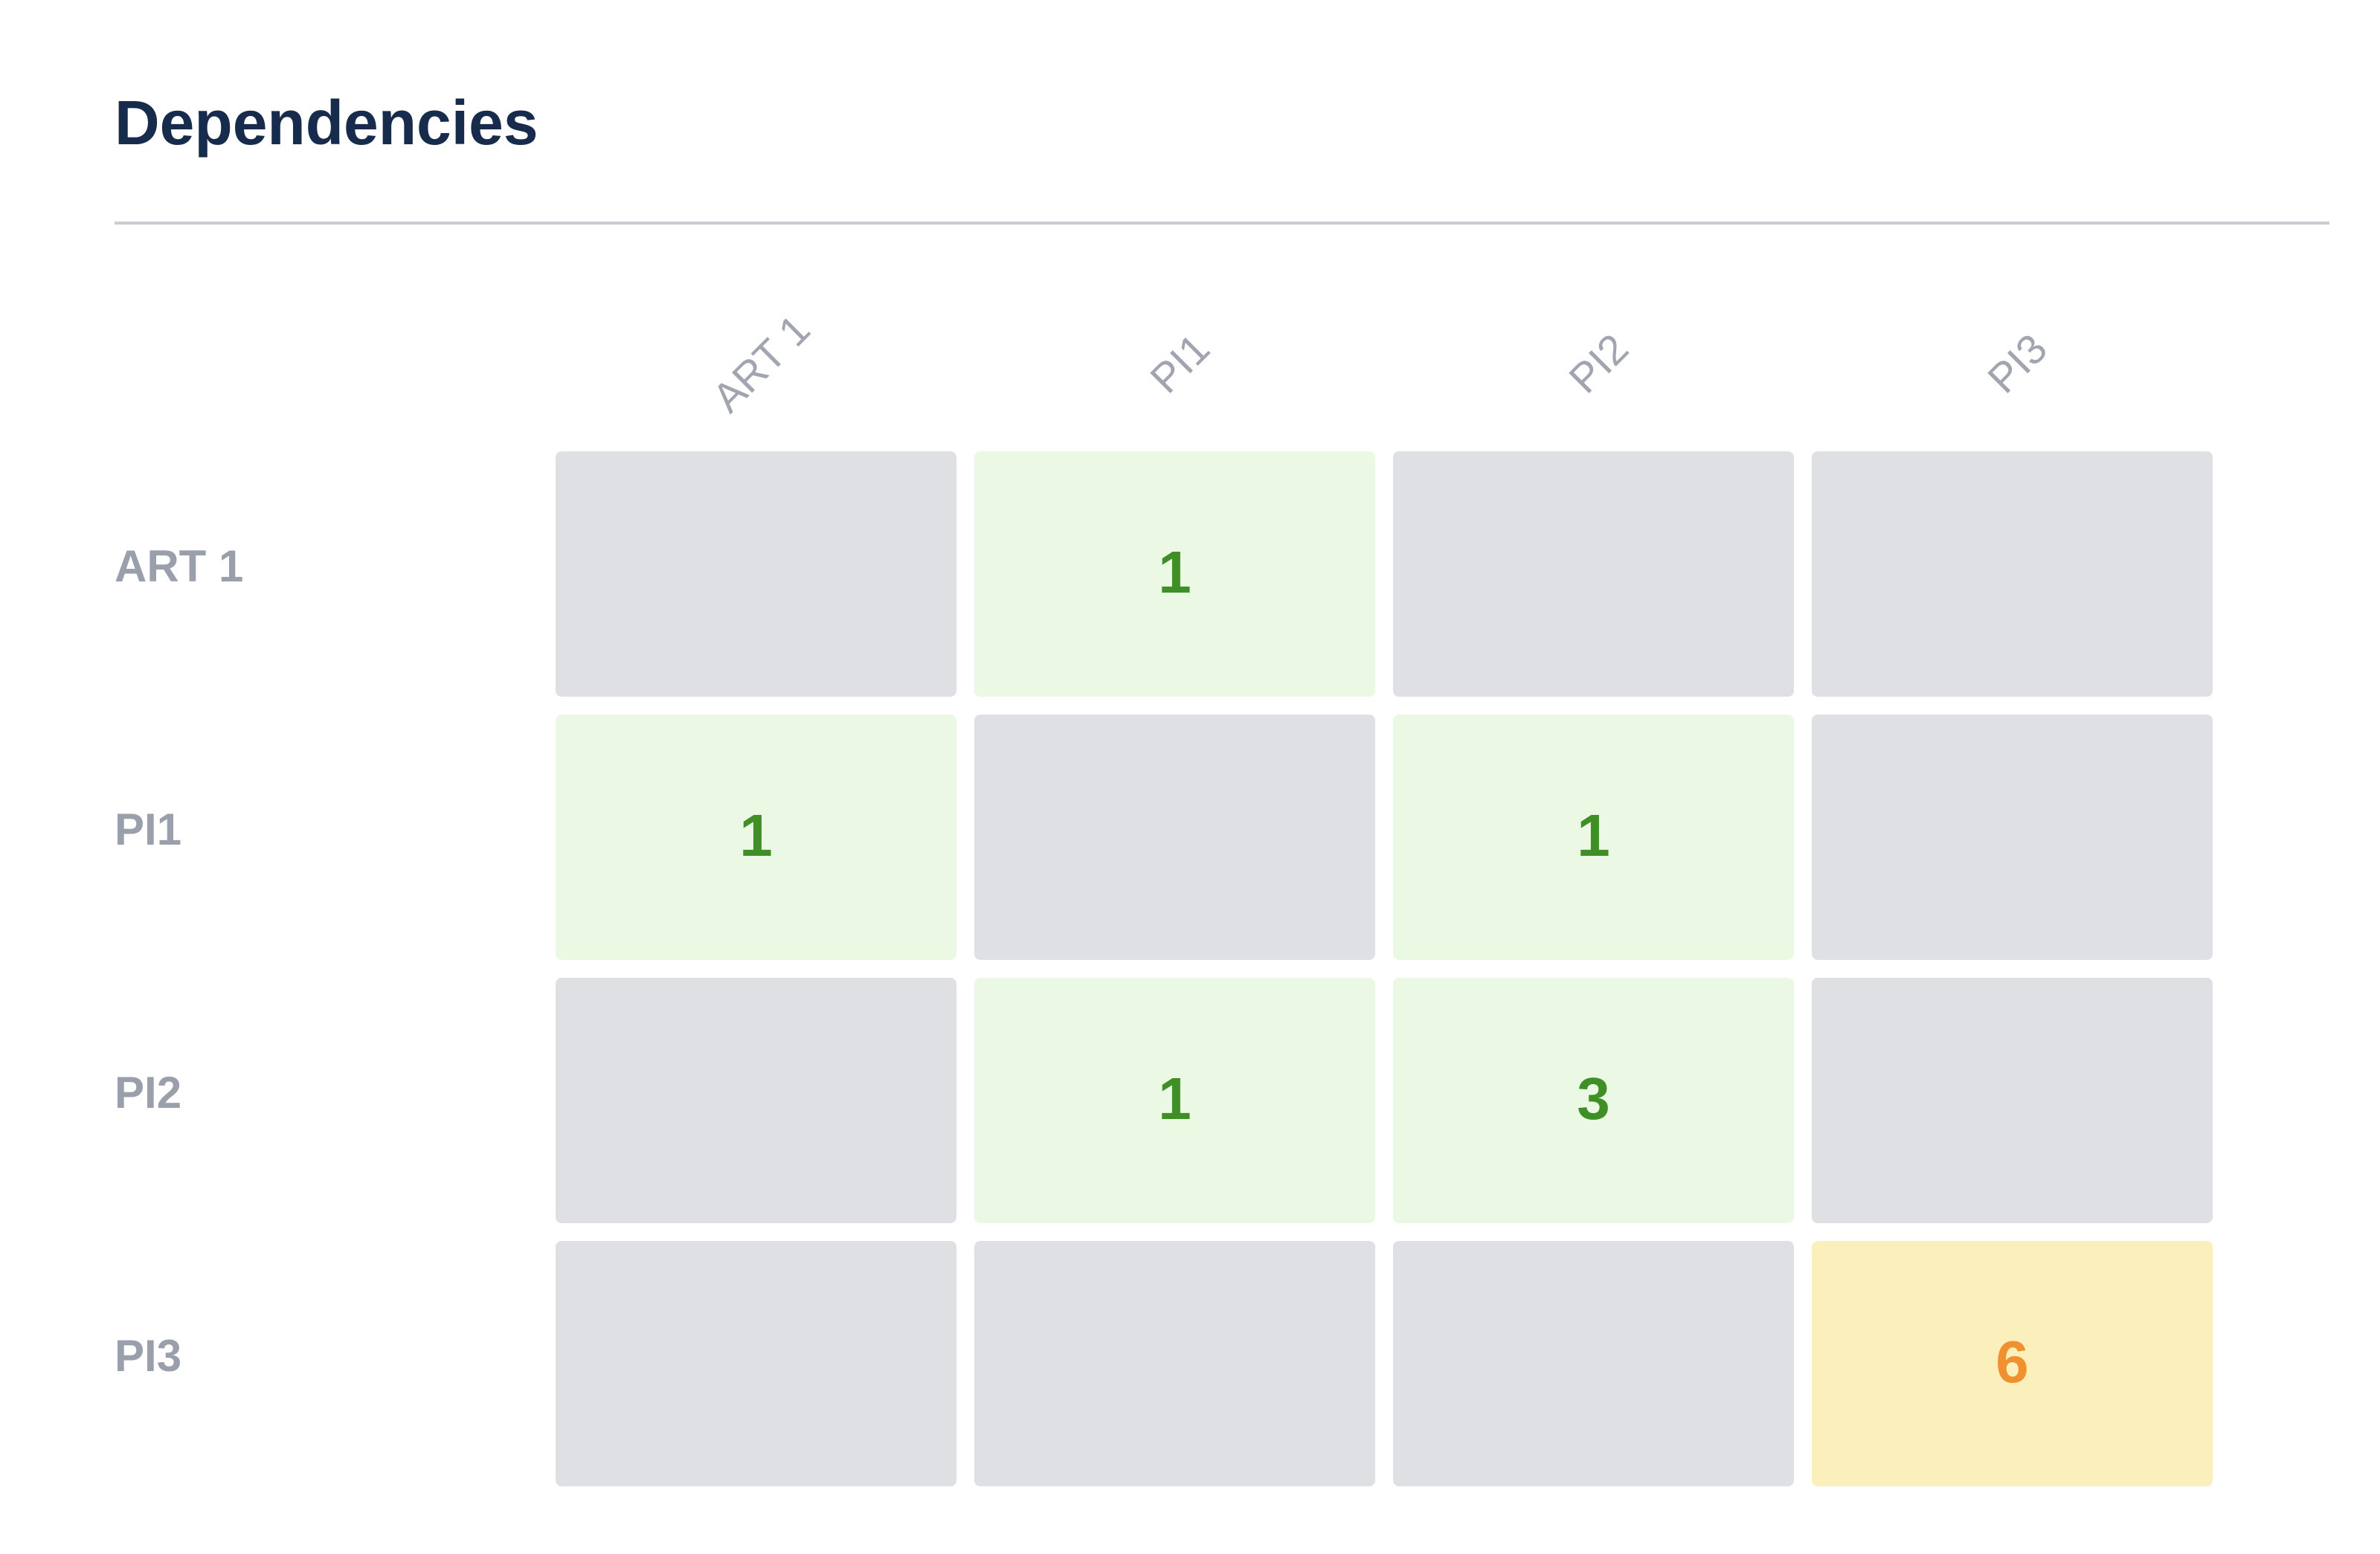 The image size is (2380, 1554). What do you see at coordinates (148, 829) in the screenshot?
I see `row-label: PI1` at bounding box center [148, 829].